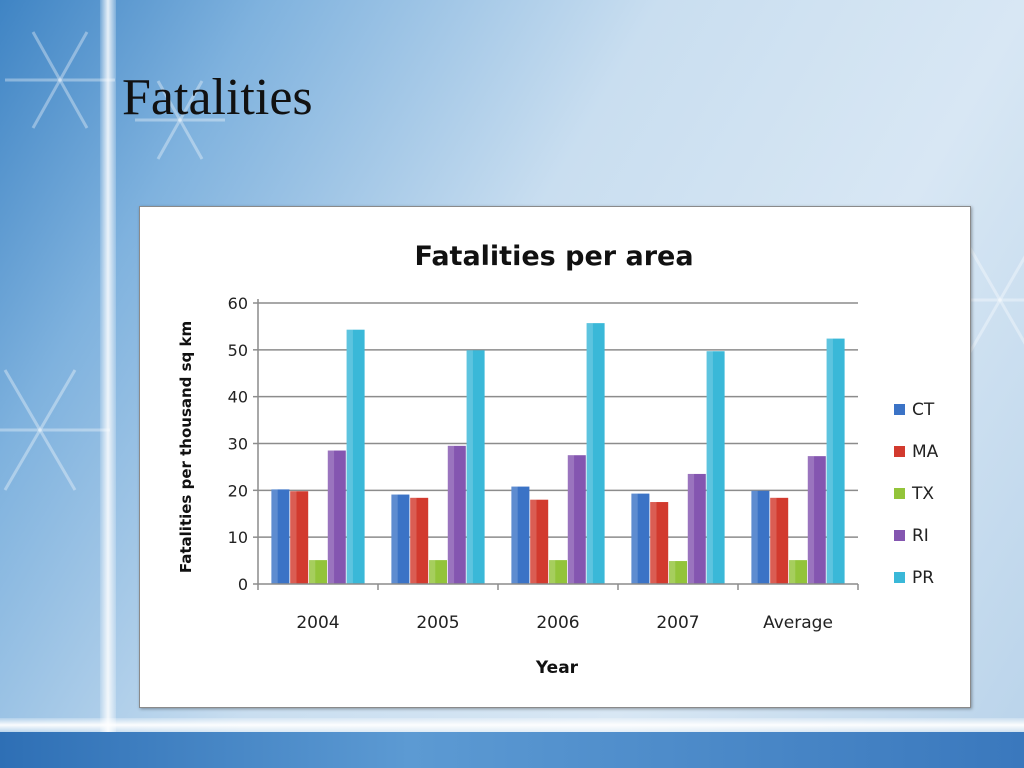 This screenshot has width=1024, height=768. Describe the element at coordinates (678, 572) in the screenshot. I see `bar-tx-2007` at that location.